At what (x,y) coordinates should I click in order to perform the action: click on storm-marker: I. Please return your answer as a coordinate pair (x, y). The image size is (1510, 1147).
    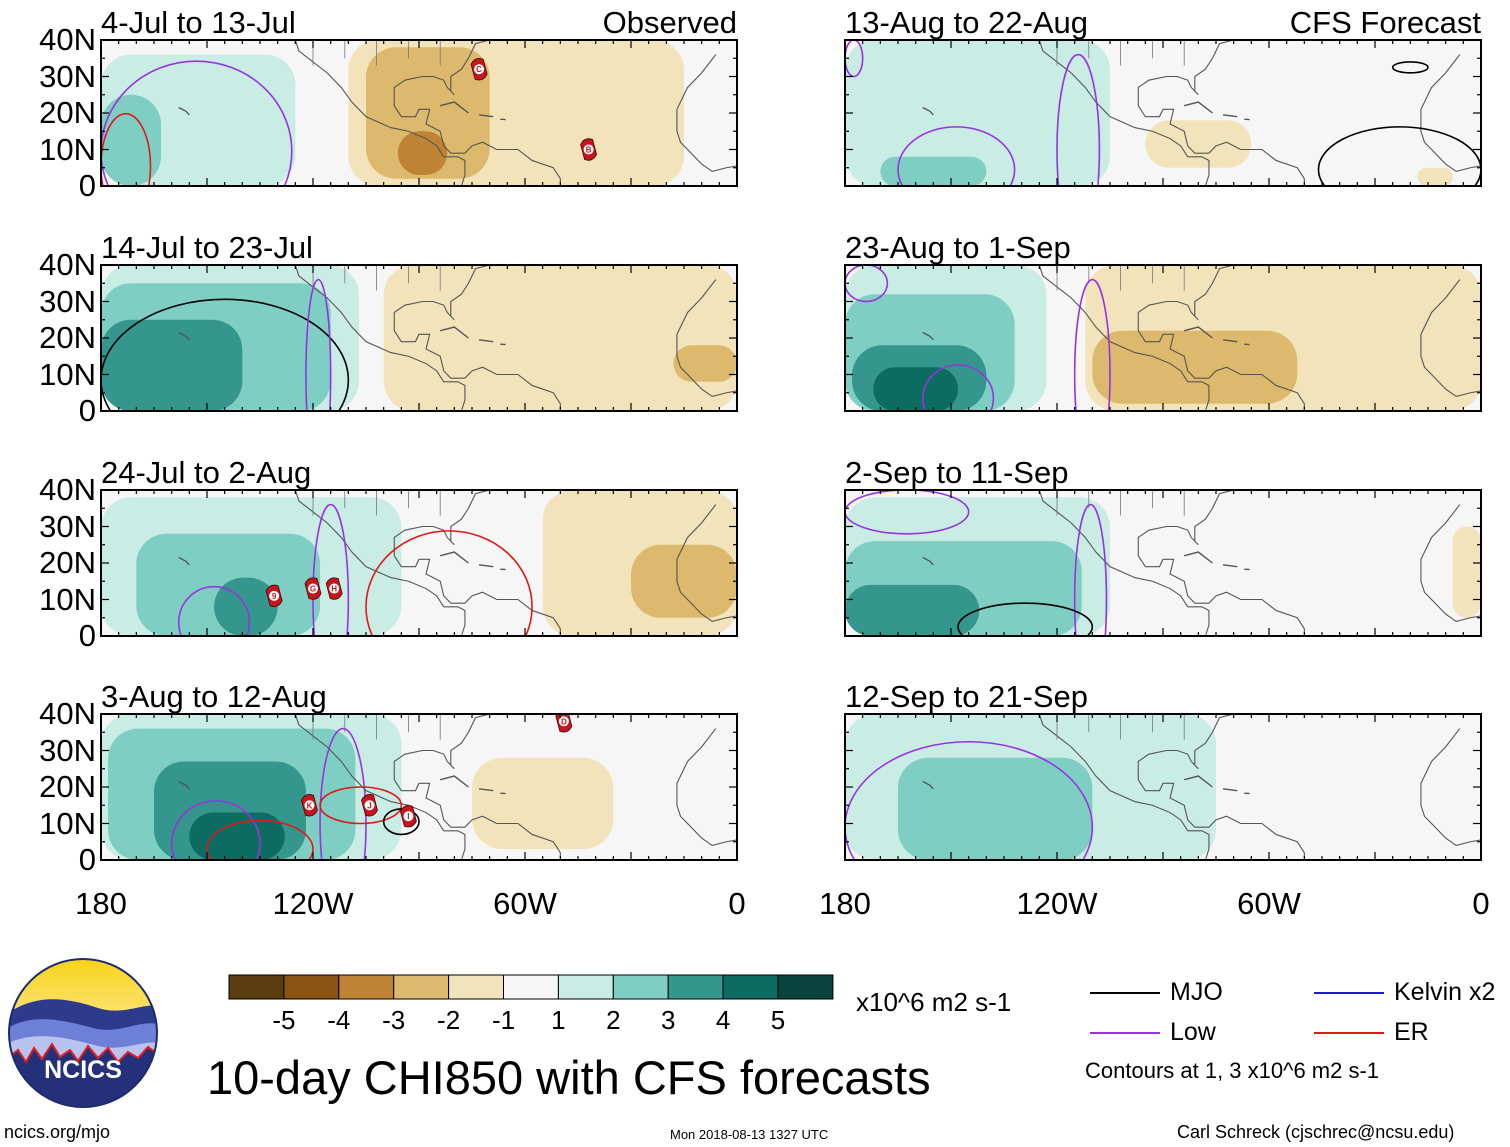
    Looking at the image, I should click on (408, 816).